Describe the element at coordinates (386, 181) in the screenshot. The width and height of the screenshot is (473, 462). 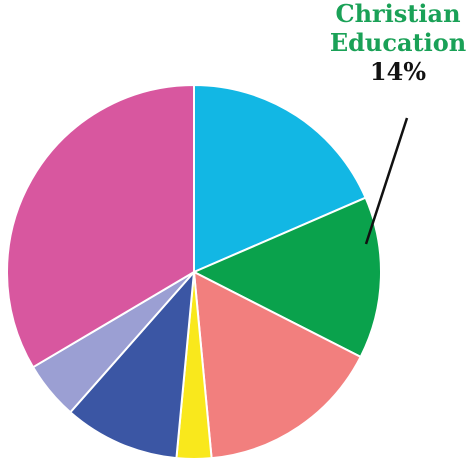
I see `callout-leader-line` at that location.